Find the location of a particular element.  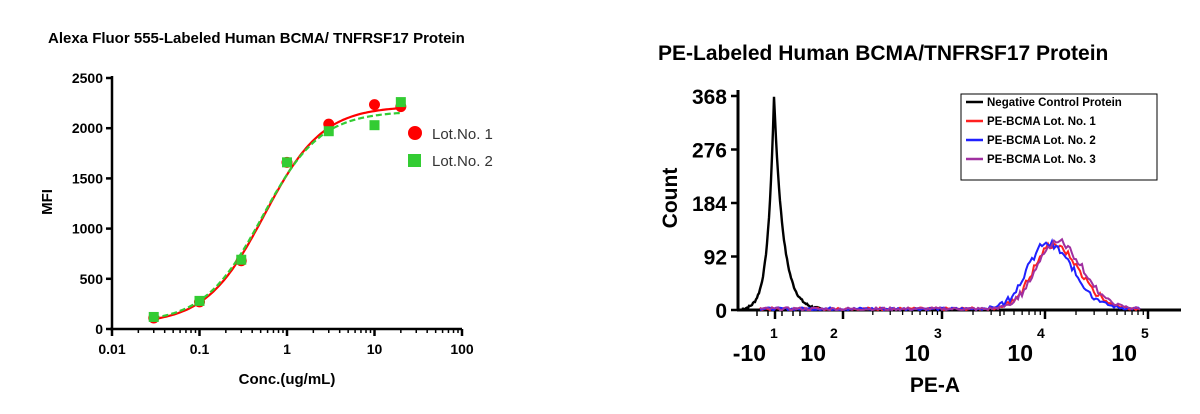

legend-label: PE-BCMA Lot. No. 3 is located at coordinates (1041, 160).